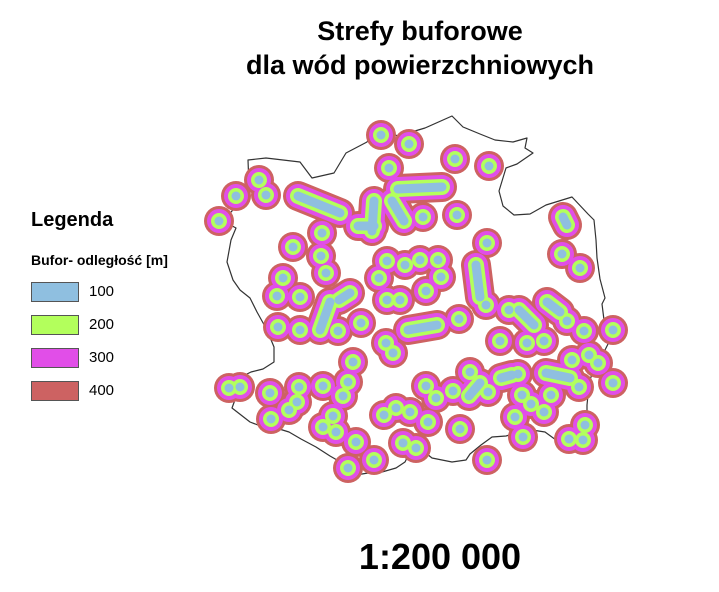 Image resolution: width=719 pixels, height=592 pixels. Describe the element at coordinates (420, 31) in the screenshot. I see `map-title-line-1: Strefy buforowe` at that location.